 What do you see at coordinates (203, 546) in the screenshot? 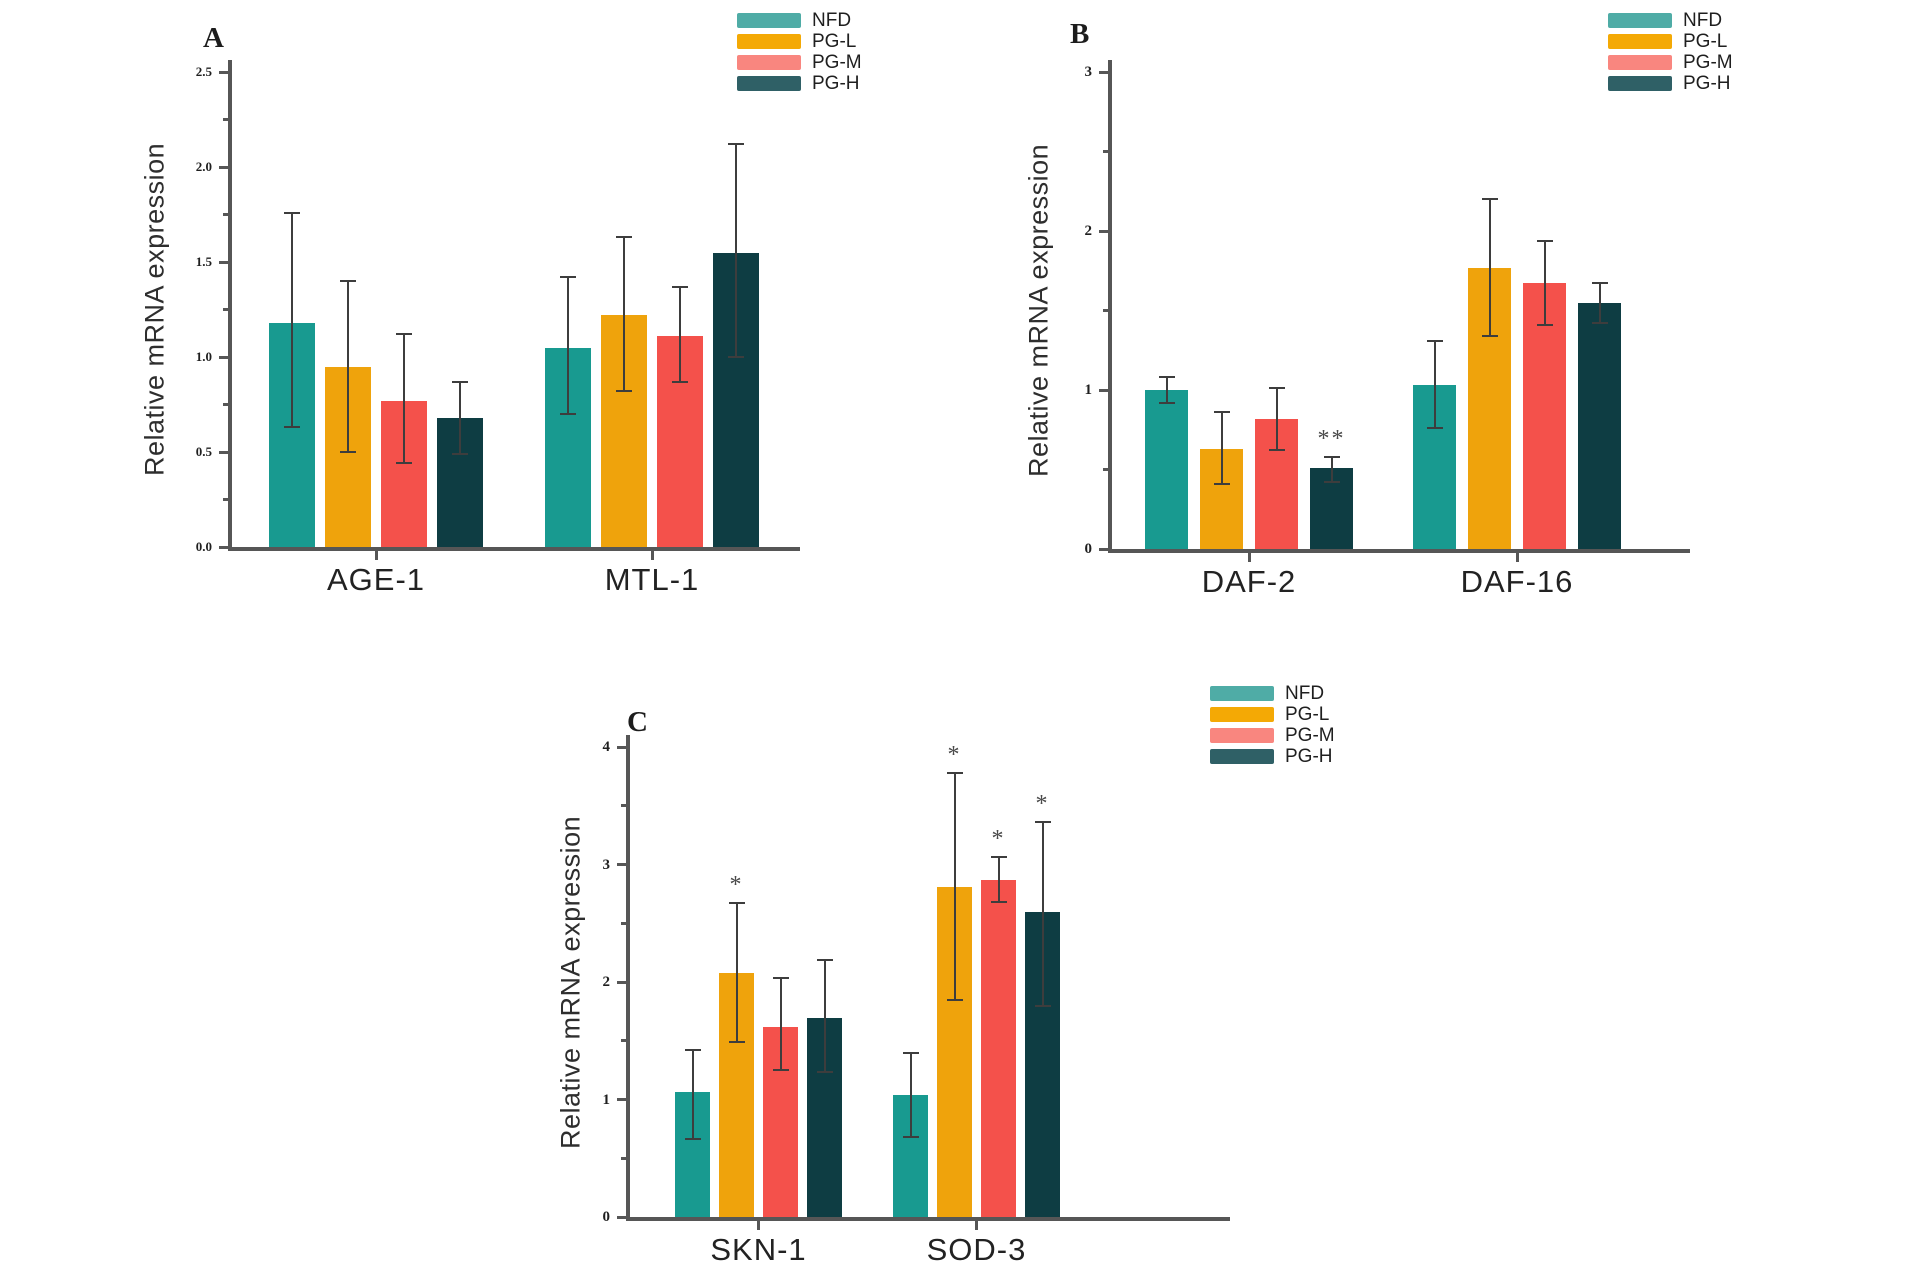
I see `y-tick-label: 0.0` at bounding box center [203, 546].